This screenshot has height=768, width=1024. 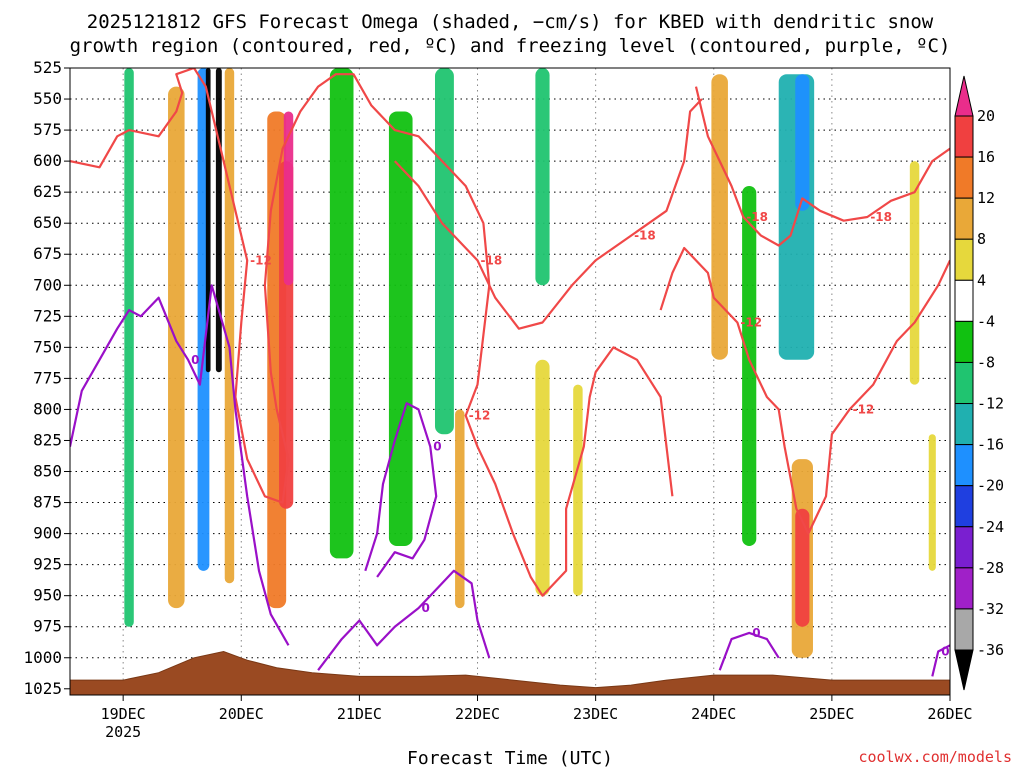 I want to click on colorbar-top-arrow, so click(x=964, y=96).